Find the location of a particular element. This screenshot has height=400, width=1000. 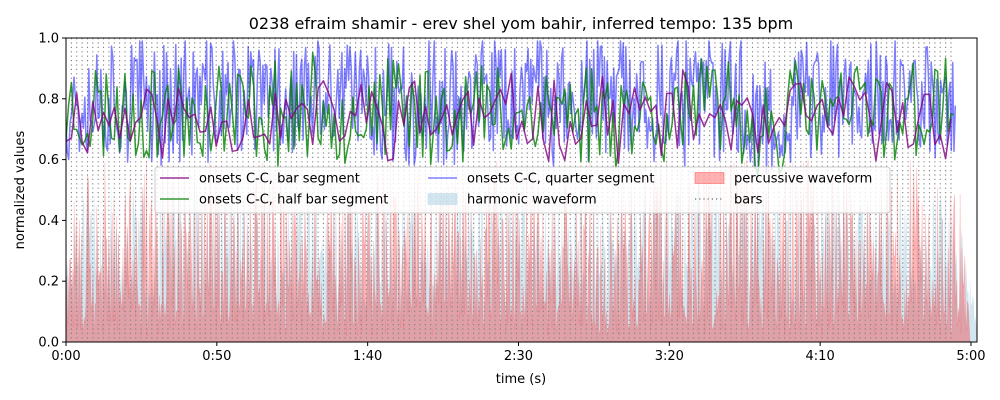

legend-label: onsets C-C, bar segment is located at coordinates (279, 179).